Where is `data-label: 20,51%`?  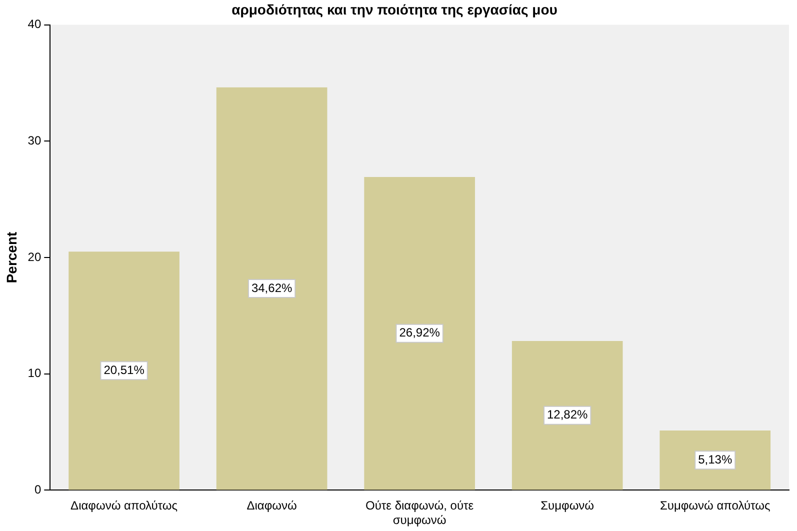
data-label: 20,51% is located at coordinates (124, 369).